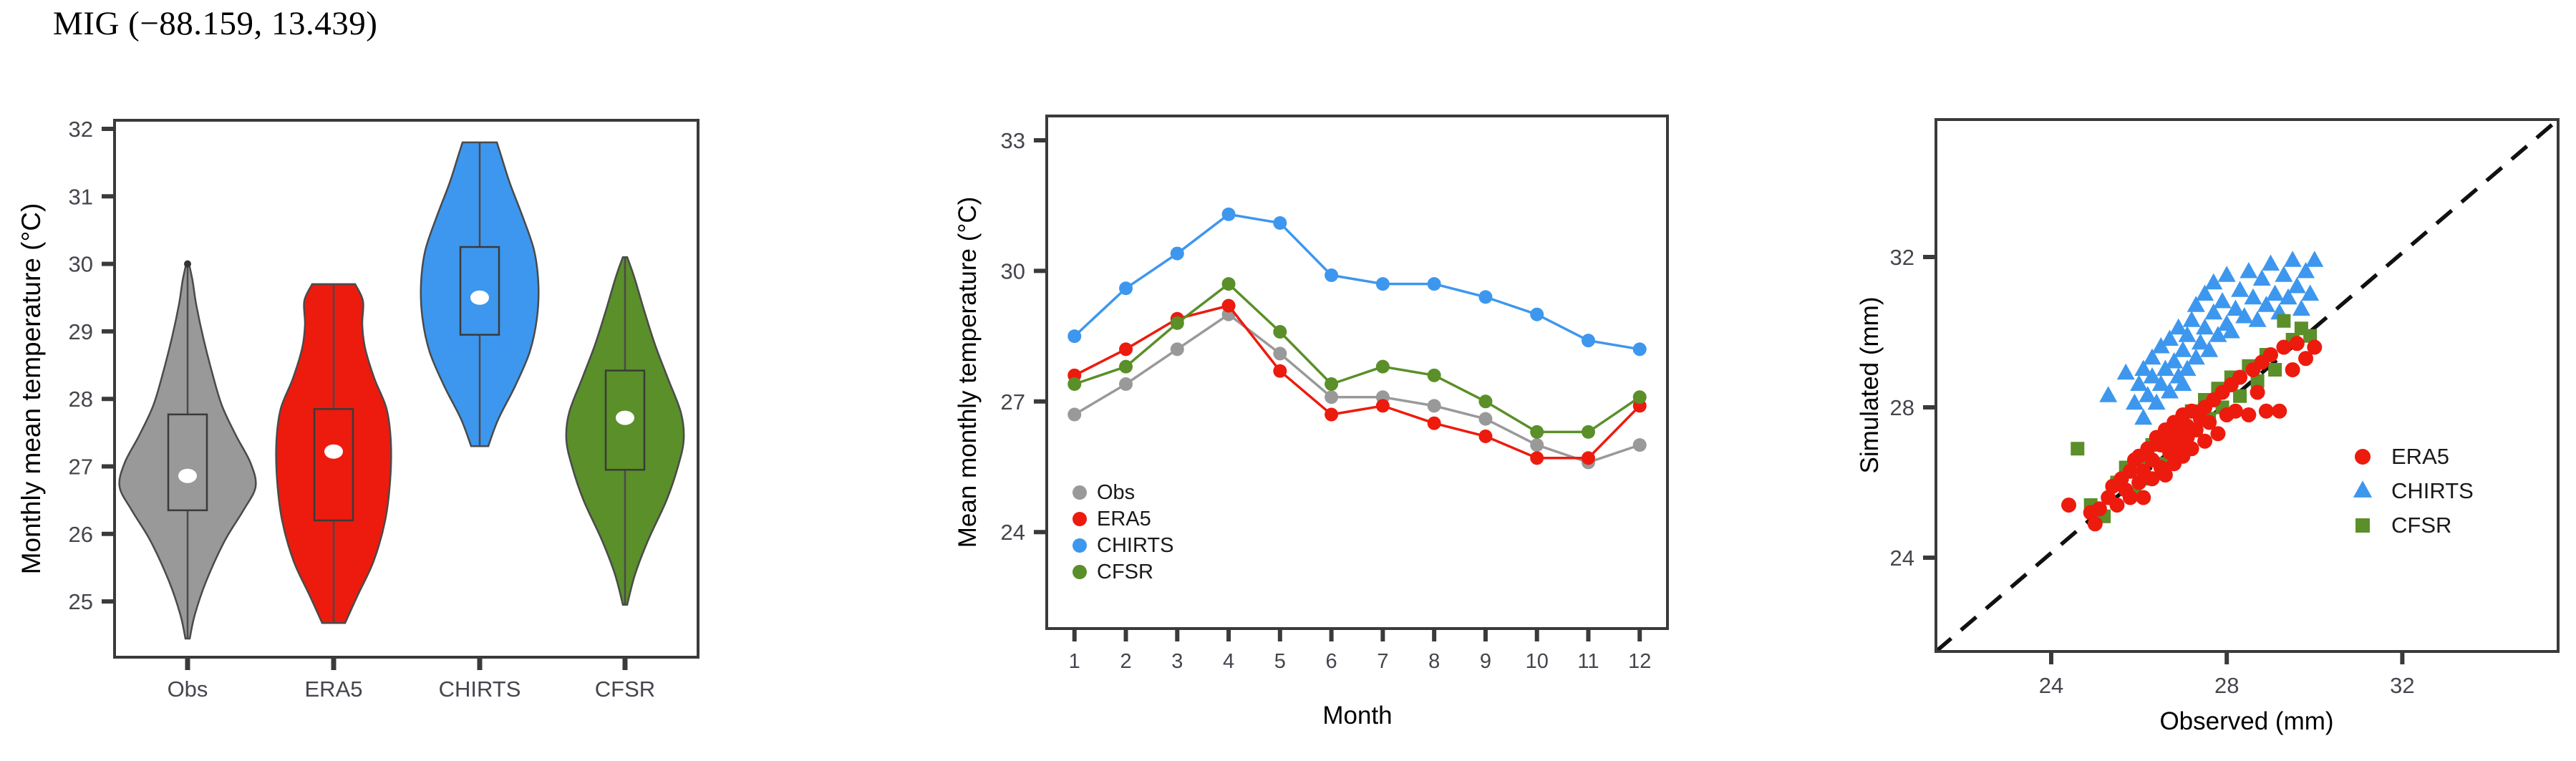  Describe the element at coordinates (1111, 519) in the screenshot. I see `legend-item-era5: ERA5` at that location.